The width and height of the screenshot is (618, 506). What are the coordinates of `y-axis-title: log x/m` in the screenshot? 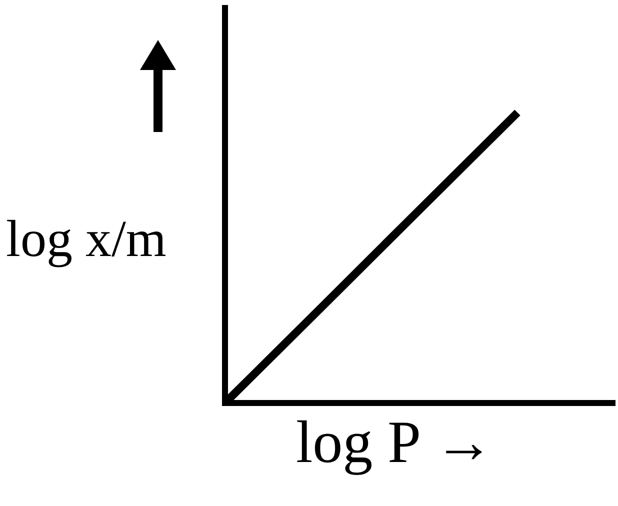 It's located at (86, 239).